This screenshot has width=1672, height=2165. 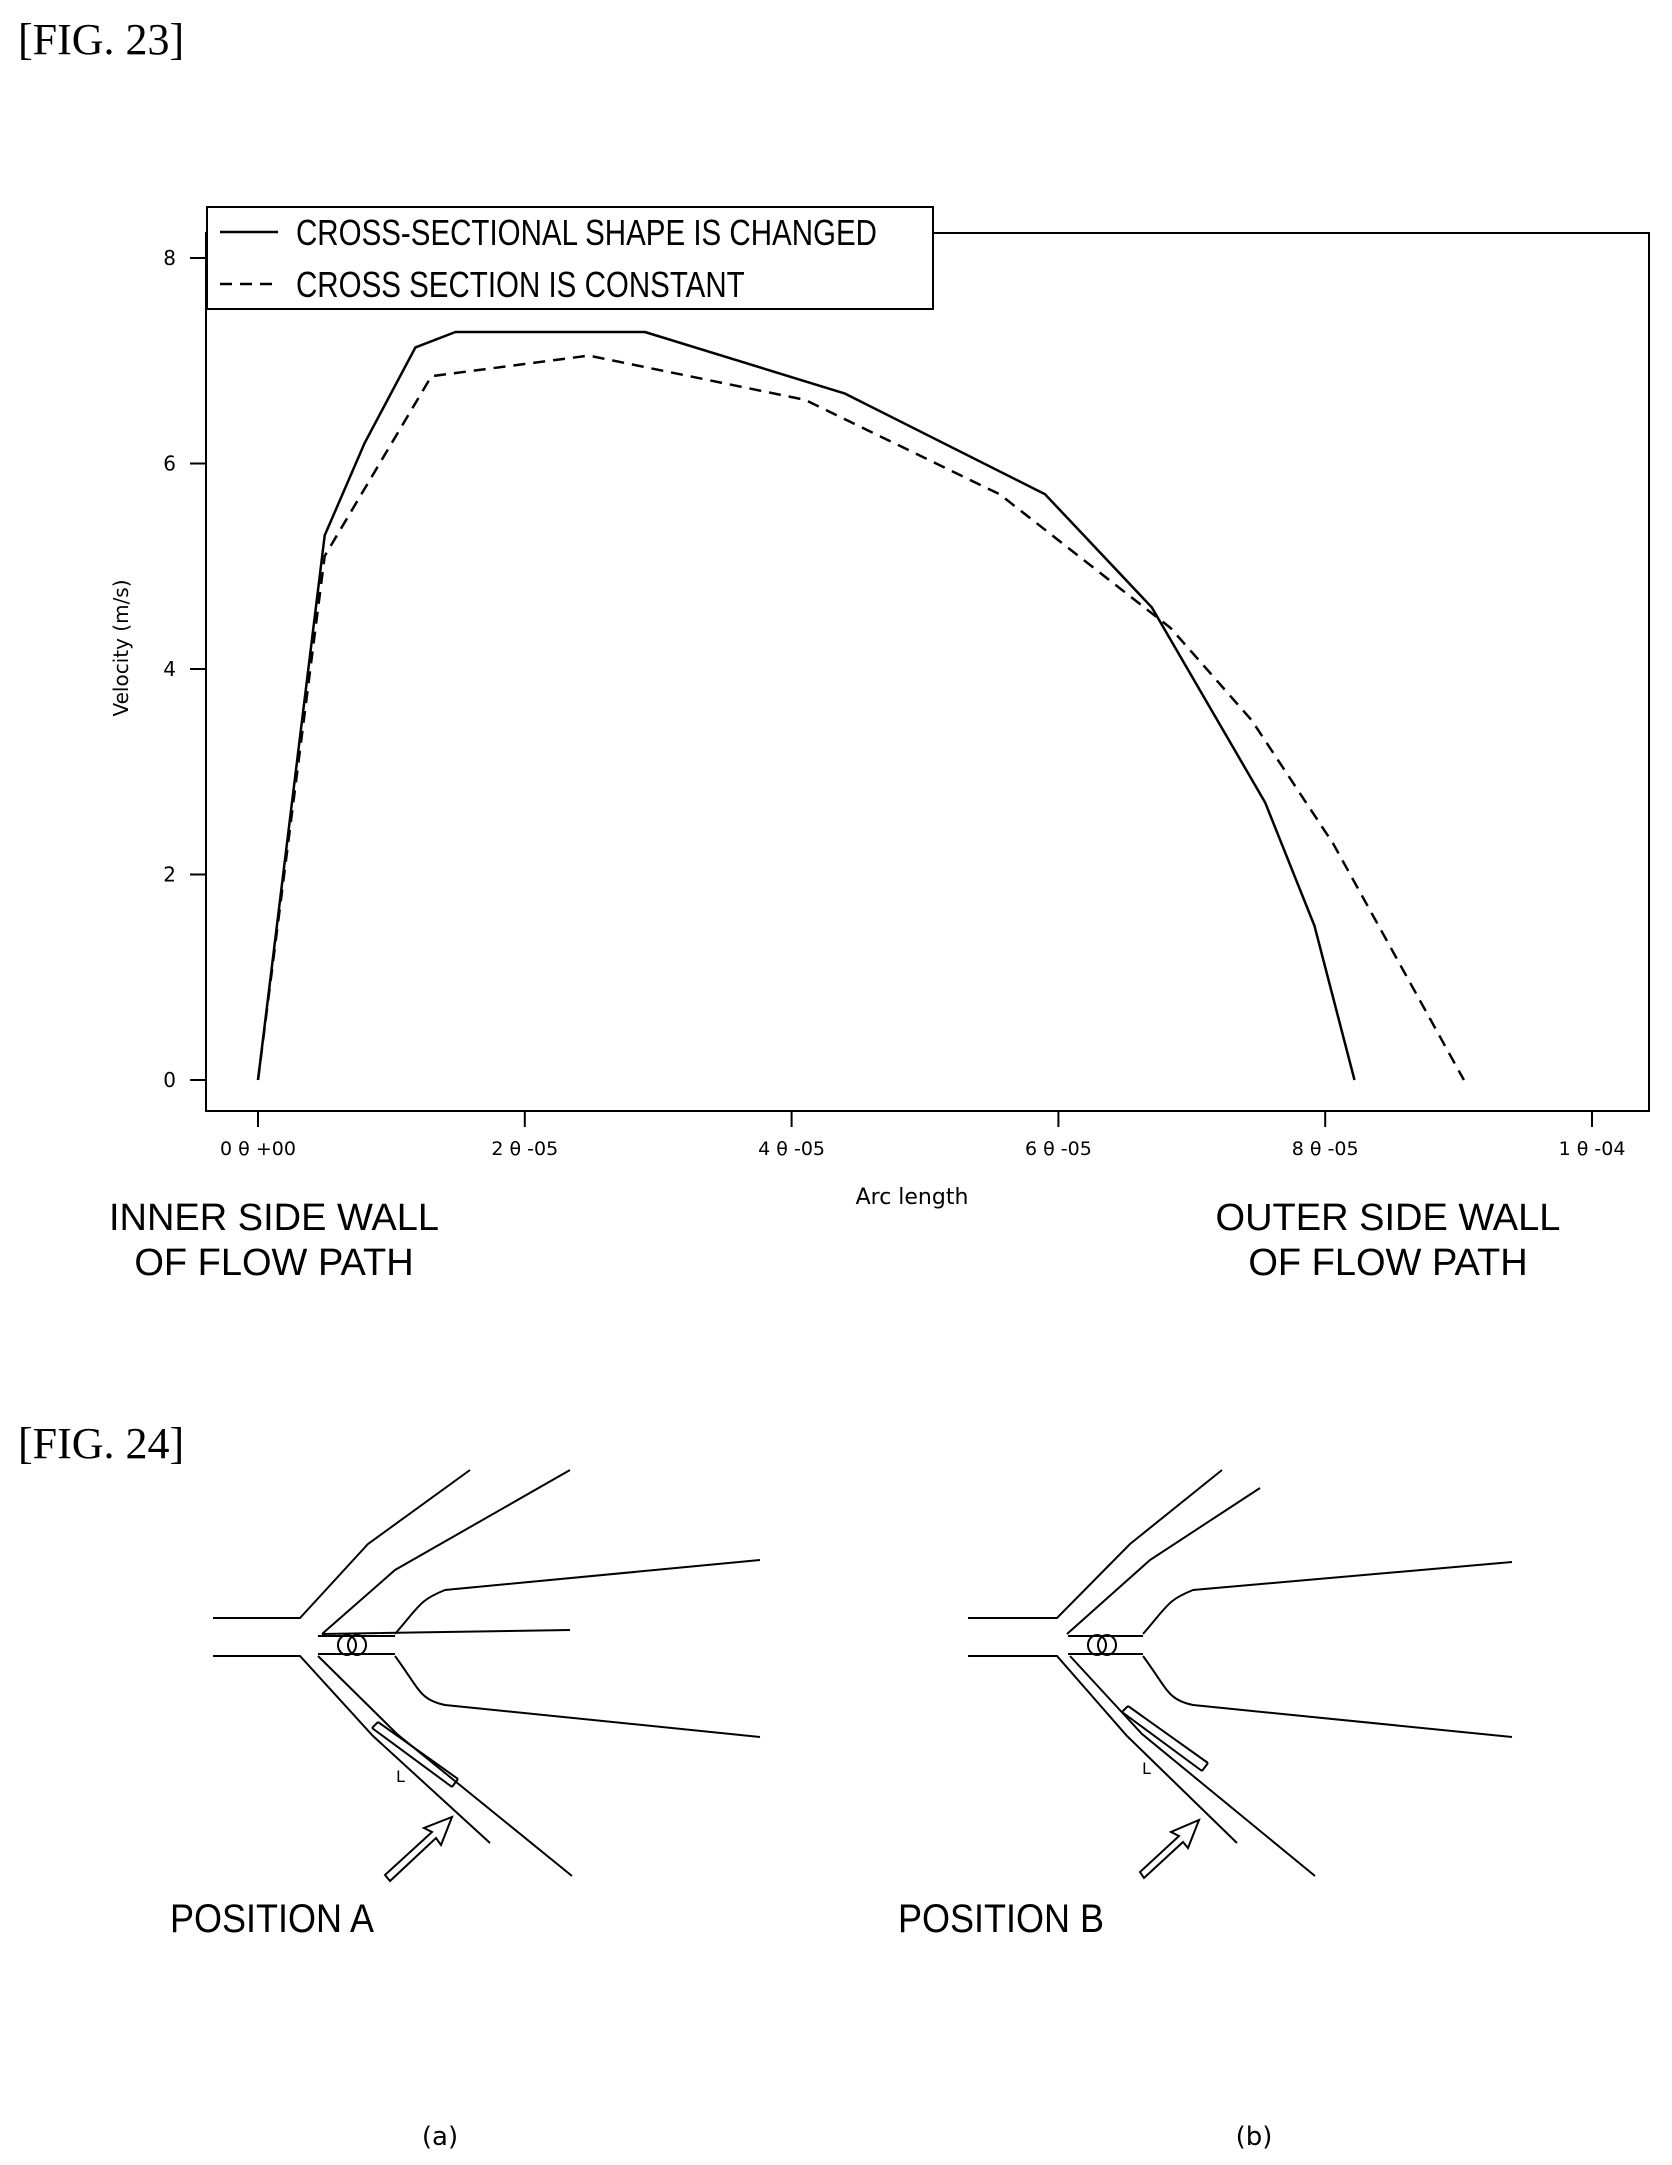 What do you see at coordinates (577, 1648) in the screenshot?
I see `panel-a-expansion` at bounding box center [577, 1648].